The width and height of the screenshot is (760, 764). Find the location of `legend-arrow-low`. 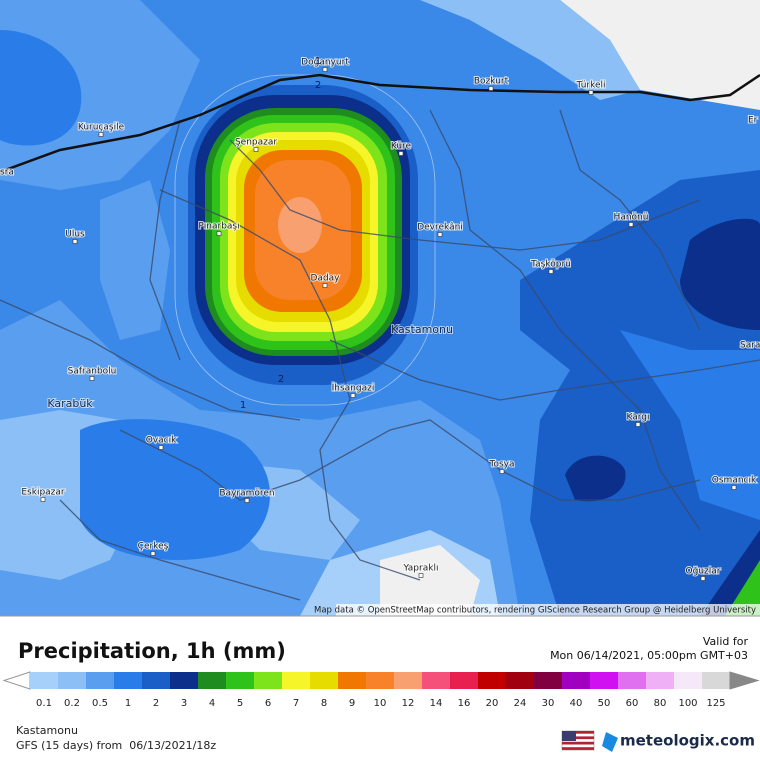

legend-arrow-low is located at coordinates (16, 680).